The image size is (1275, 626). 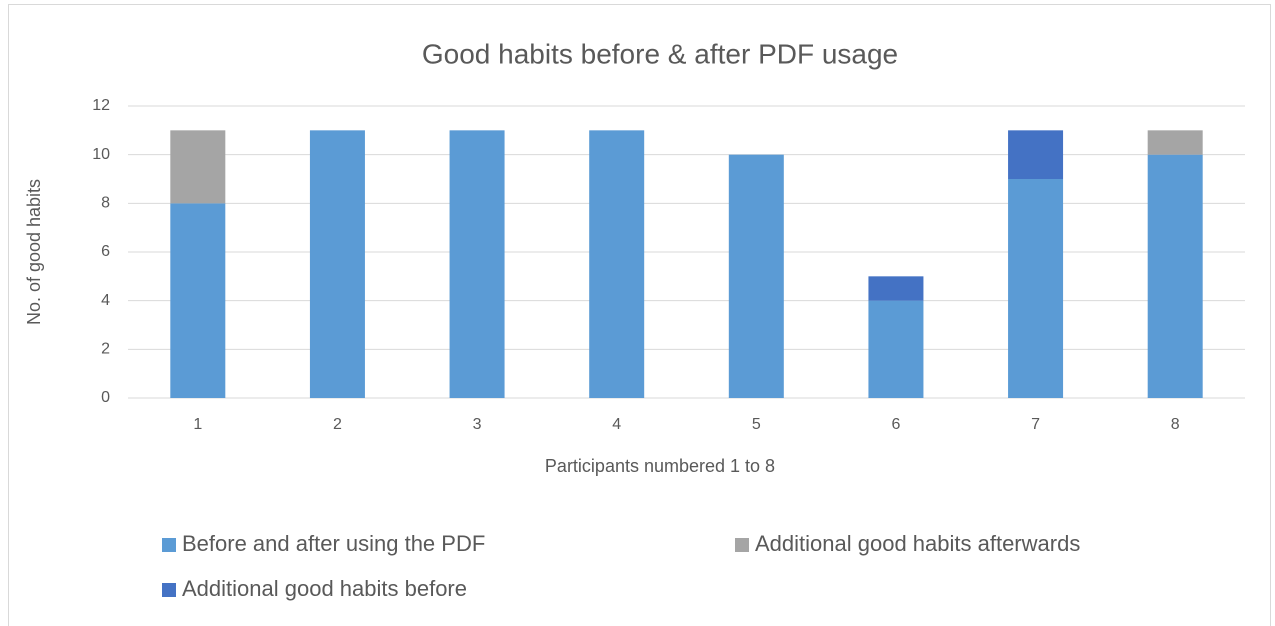 What do you see at coordinates (660, 466) in the screenshot?
I see `x-axis-title: Participants numbered 1 to 8` at bounding box center [660, 466].